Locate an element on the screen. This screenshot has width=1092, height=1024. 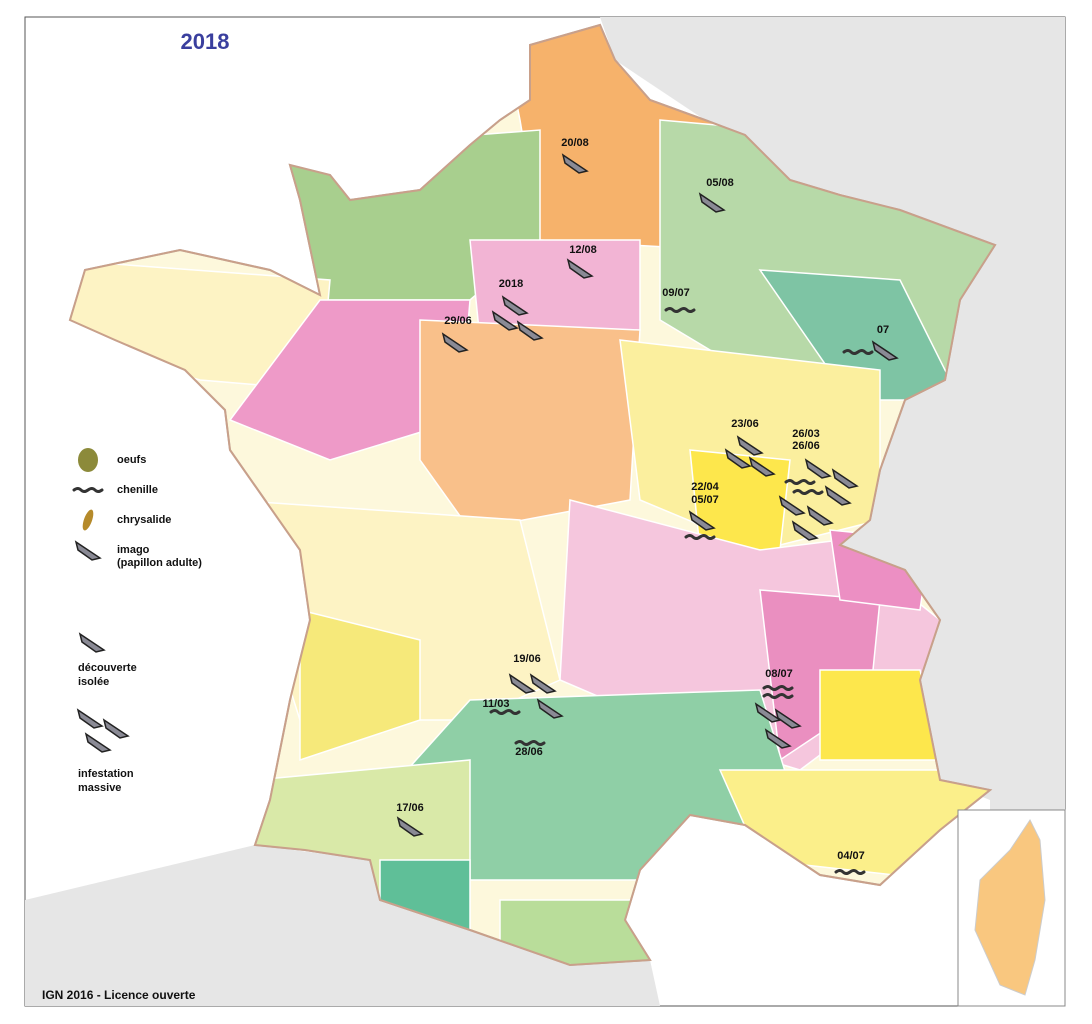
legend-label: chenille is located at coordinates (137, 490).